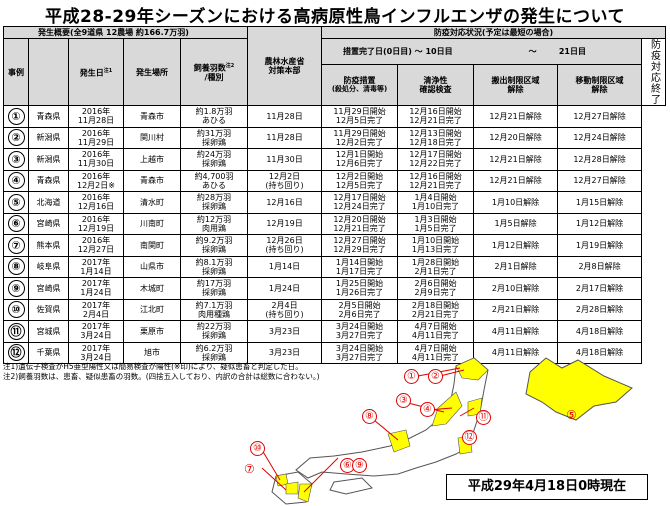 This screenshot has height=506, width=670. I want to click on clean-check: 2月6日開始 2月9日完了, so click(436, 288).